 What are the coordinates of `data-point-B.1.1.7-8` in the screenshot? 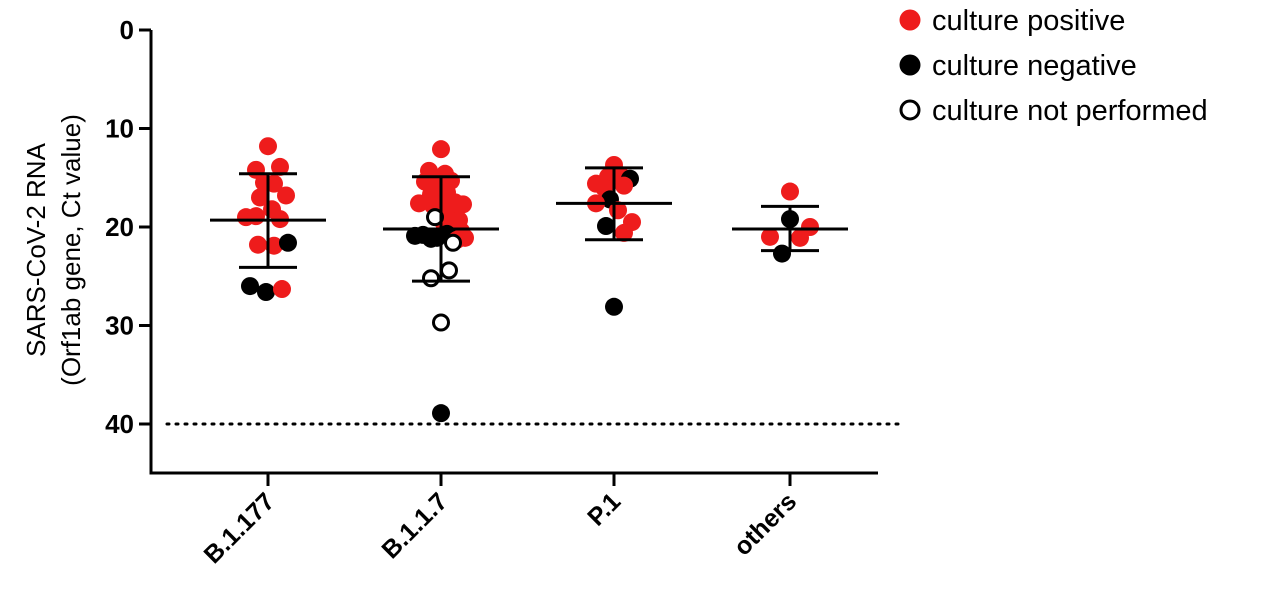 It's located at (419, 203).